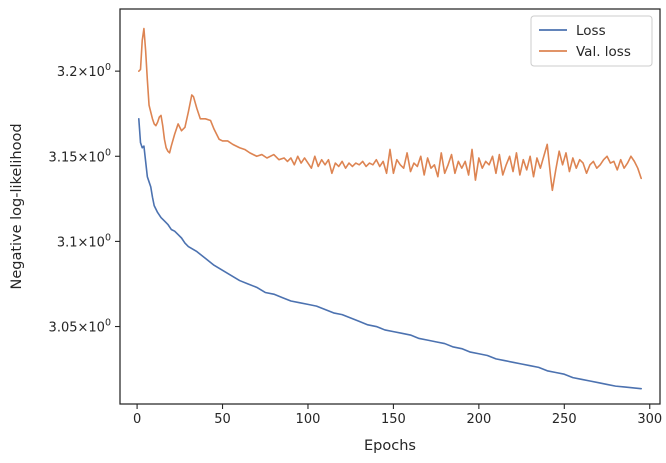 The height and width of the screenshot is (463, 666). What do you see at coordinates (17, 206) in the screenshot?
I see `y-axis-title: Negative log-likelihood` at bounding box center [17, 206].